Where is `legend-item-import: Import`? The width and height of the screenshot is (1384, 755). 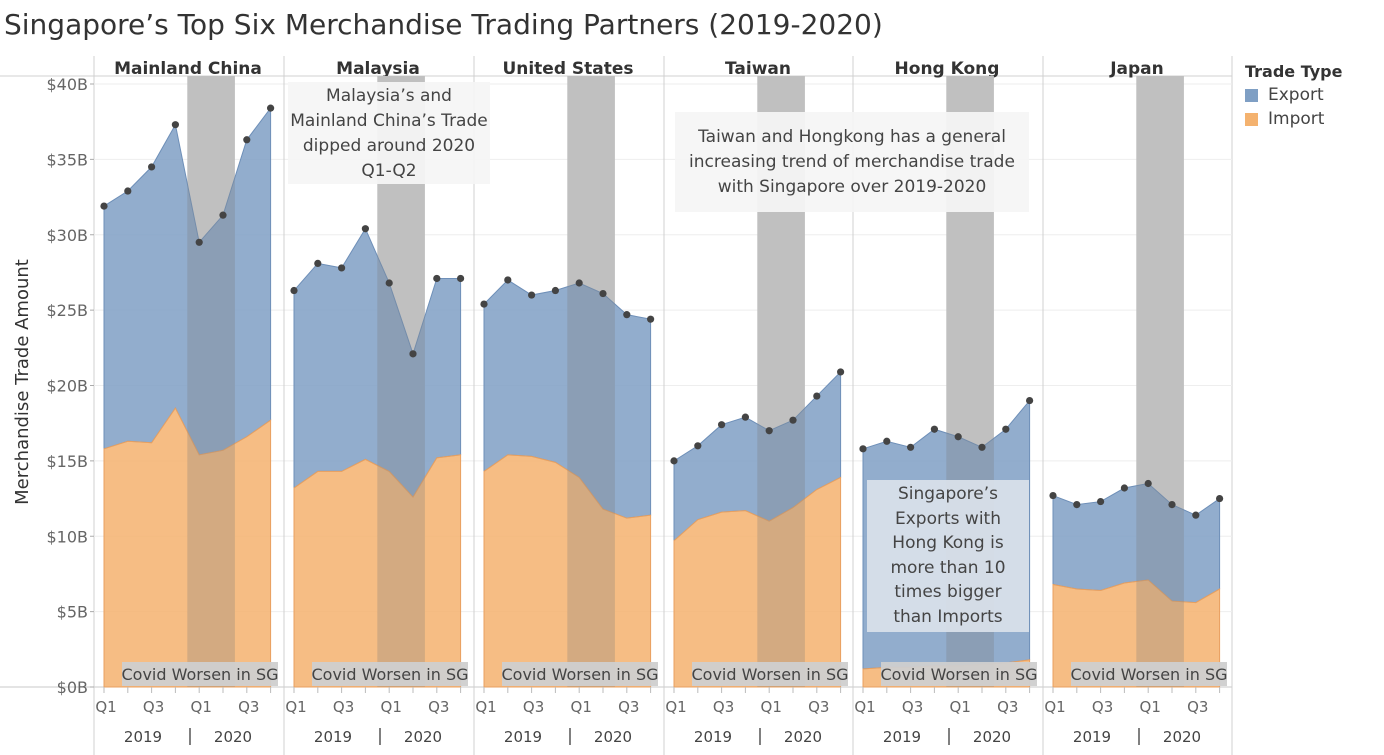 legend-item-import: Import is located at coordinates (1293, 119).